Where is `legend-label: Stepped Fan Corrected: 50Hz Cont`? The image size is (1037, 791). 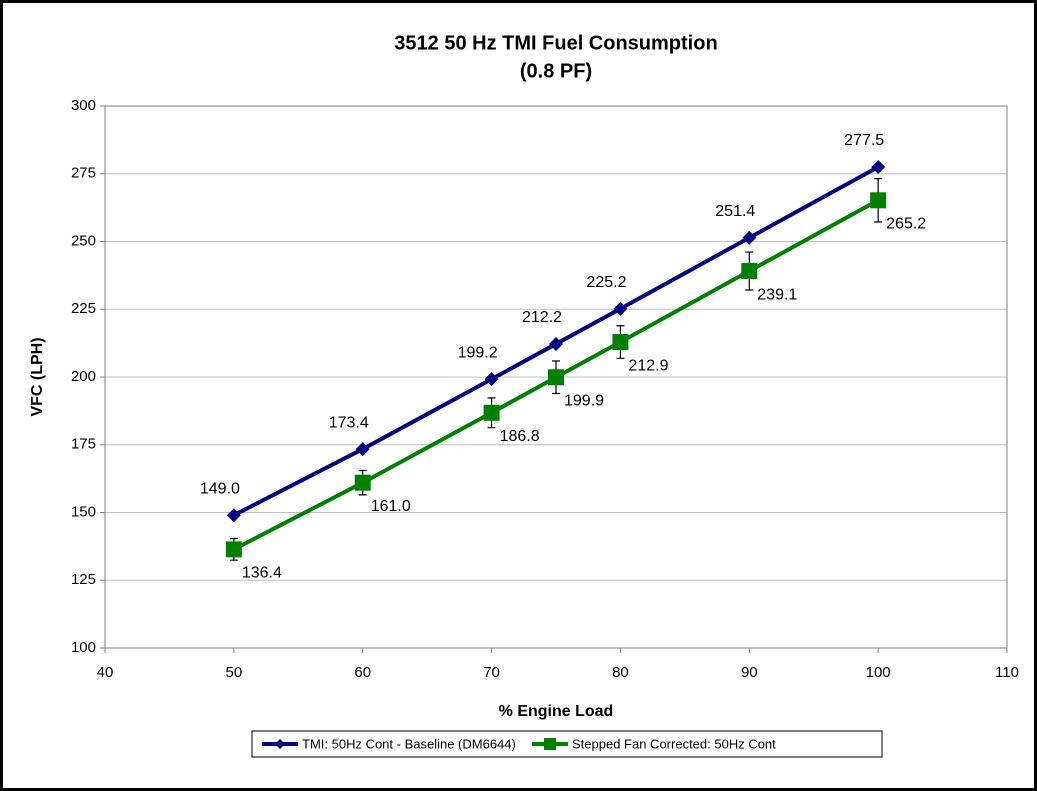 legend-label: Stepped Fan Corrected: 50Hz Cont is located at coordinates (674, 743).